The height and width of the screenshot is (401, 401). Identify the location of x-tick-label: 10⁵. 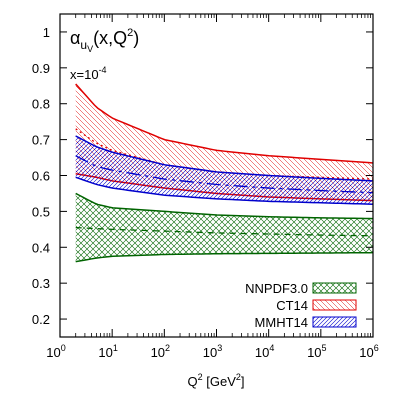
(316, 351).